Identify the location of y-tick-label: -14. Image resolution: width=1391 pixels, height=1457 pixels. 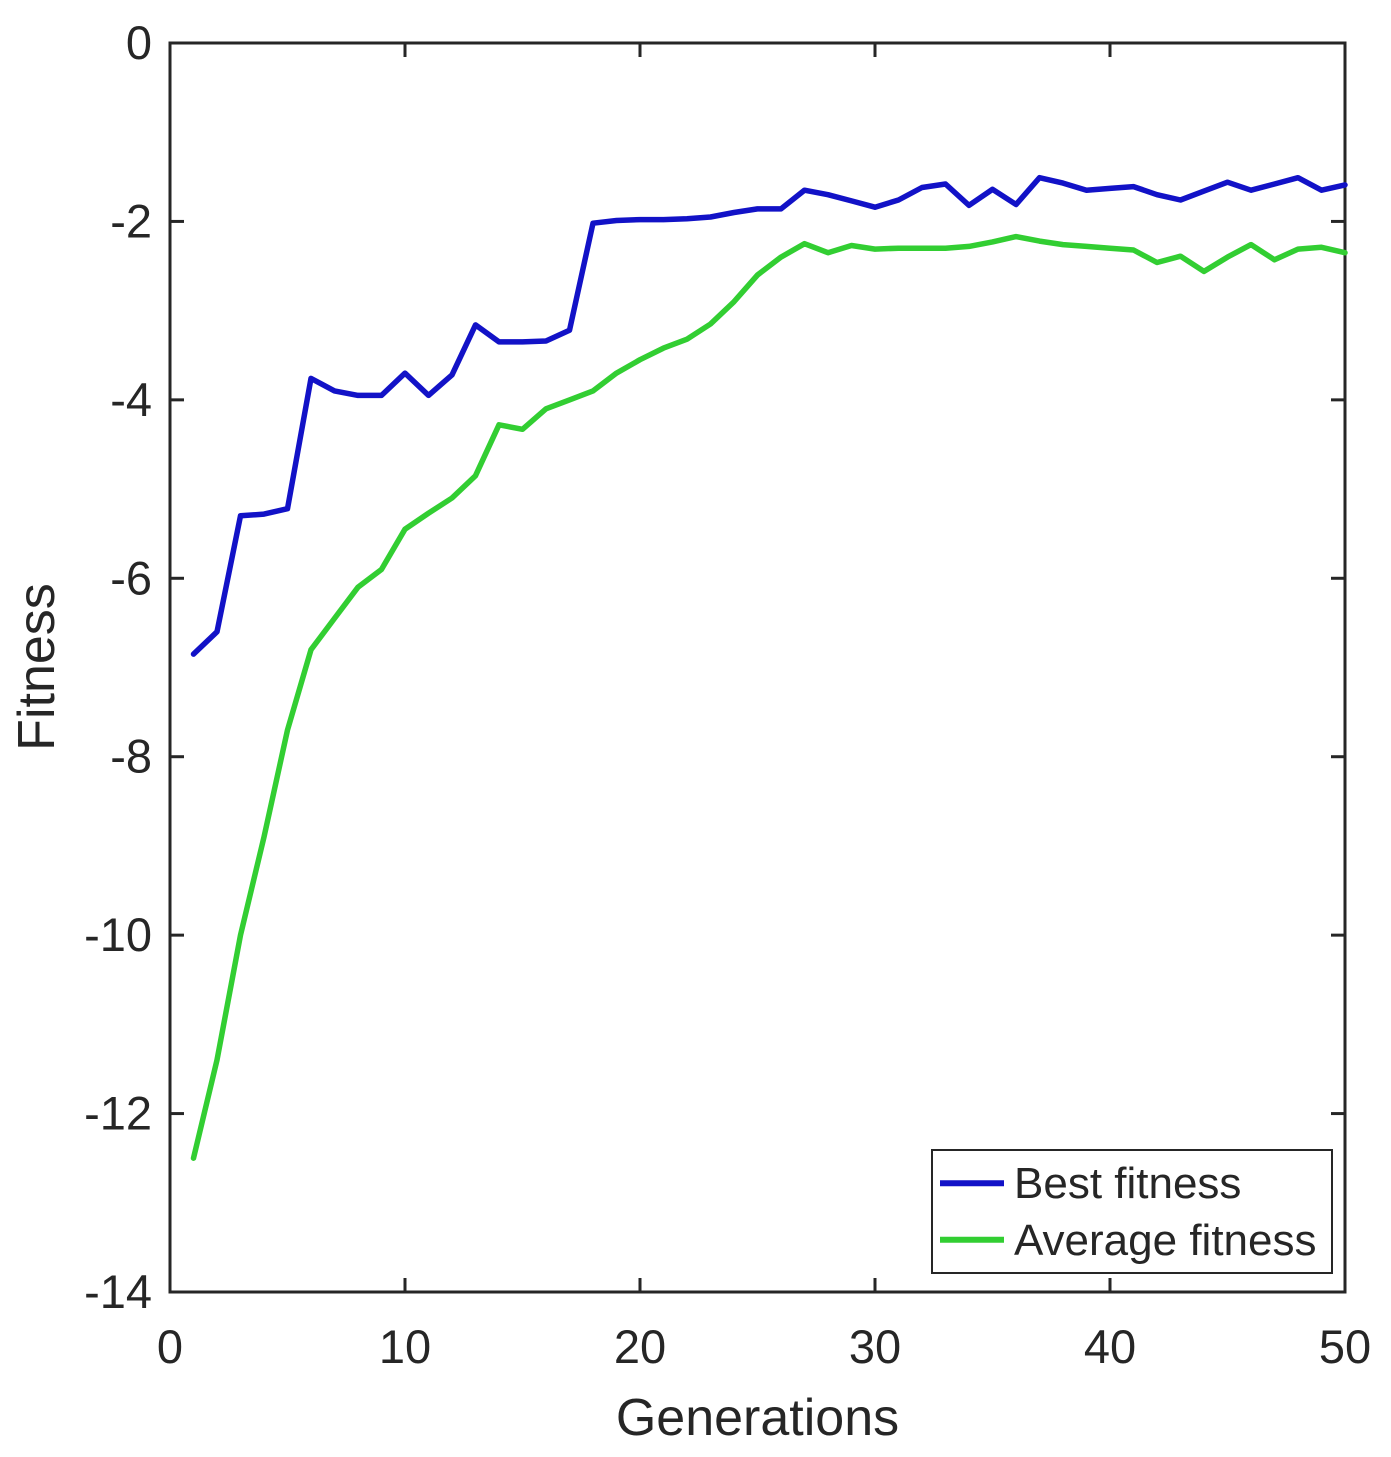
(118, 1291).